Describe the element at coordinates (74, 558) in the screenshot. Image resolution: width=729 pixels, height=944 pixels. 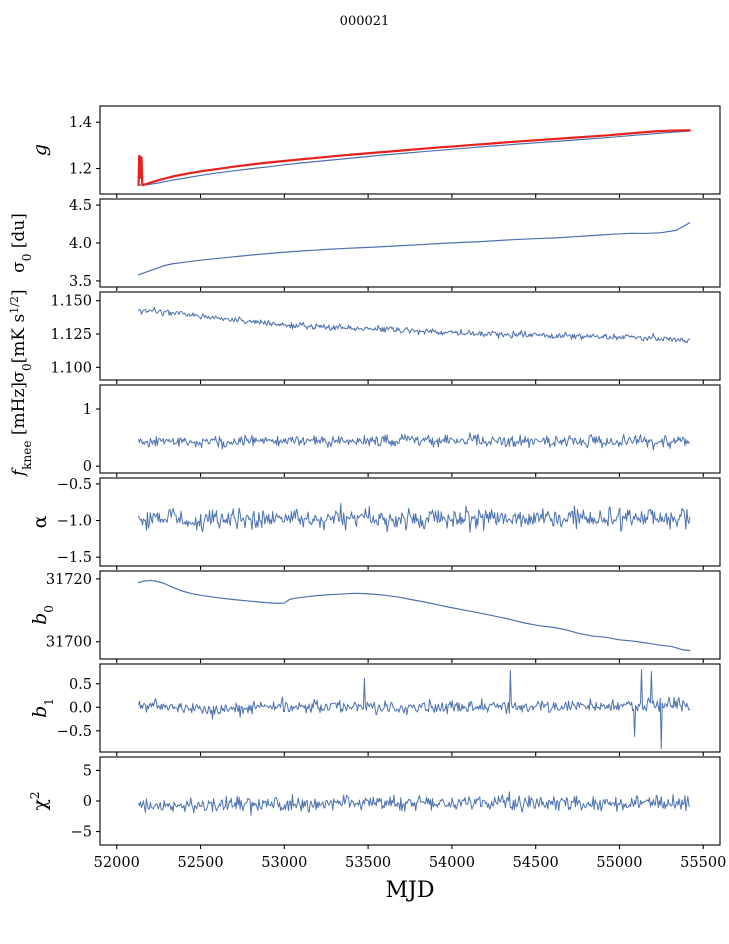
I see `y-ticklabel: −1.5` at that location.